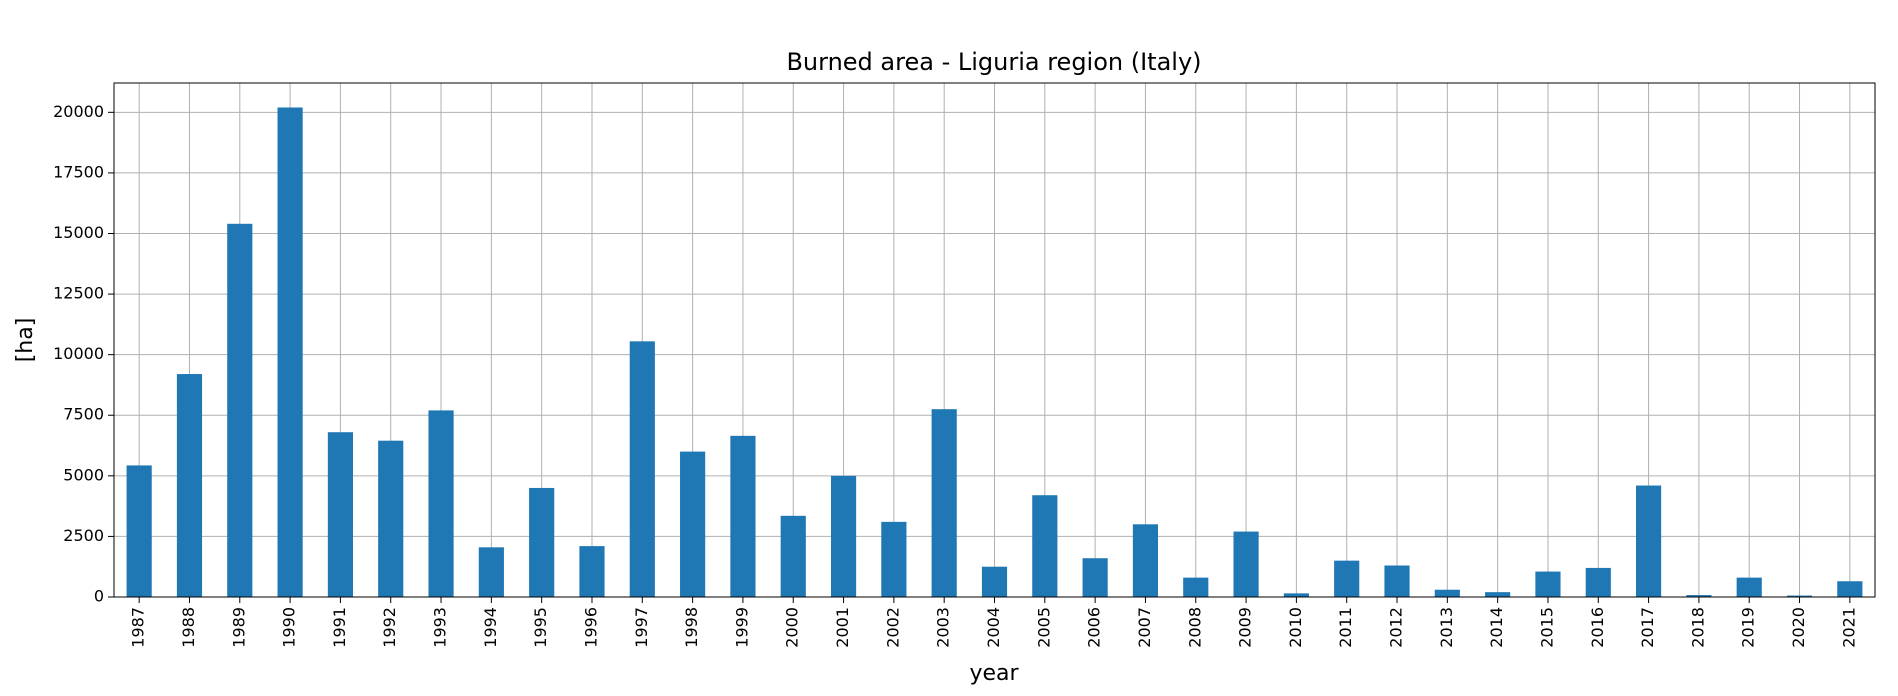  What do you see at coordinates (238, 627) in the screenshot?
I see `x-tick-label: 1989` at bounding box center [238, 627].